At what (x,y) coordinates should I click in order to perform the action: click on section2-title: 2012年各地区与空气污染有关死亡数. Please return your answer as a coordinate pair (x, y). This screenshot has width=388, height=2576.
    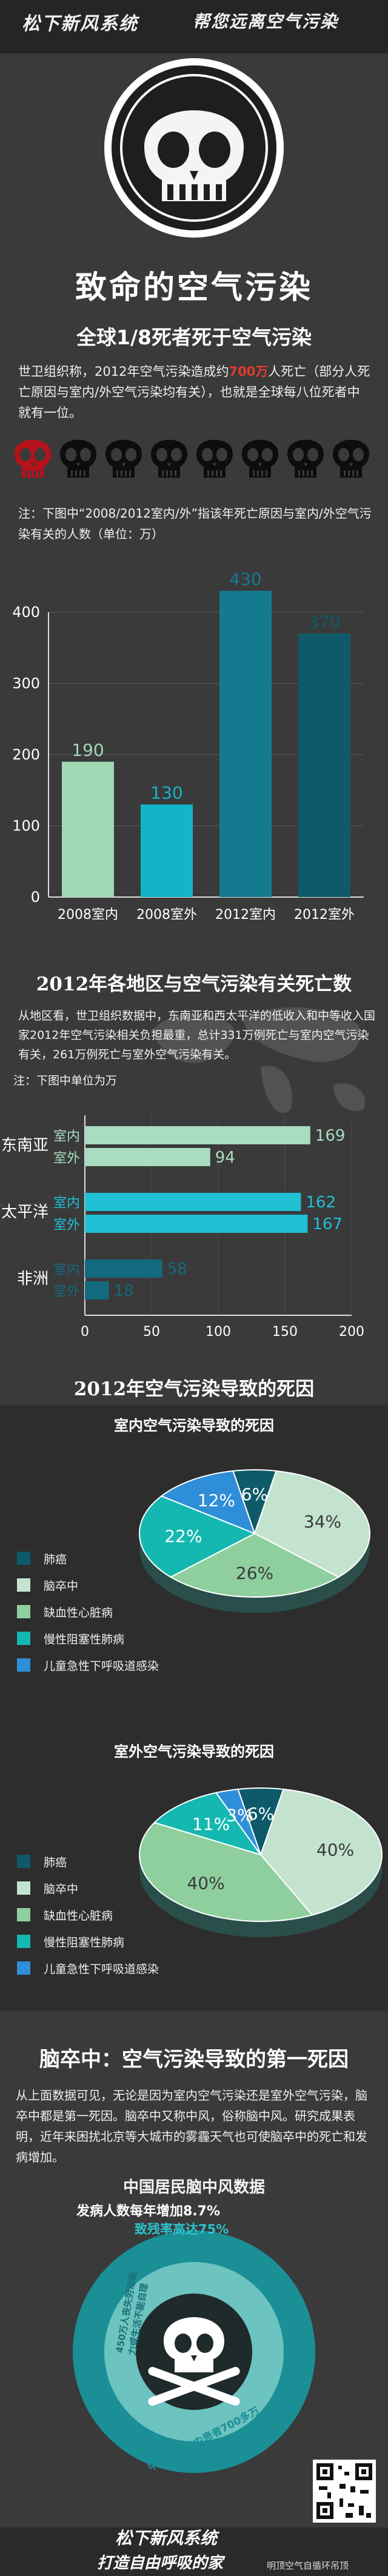
    Looking at the image, I should click on (194, 984).